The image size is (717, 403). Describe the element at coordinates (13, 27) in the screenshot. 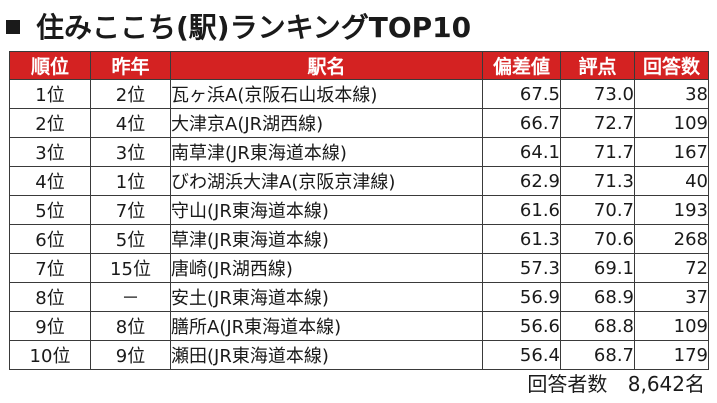

I see `title-square-icon` at that location.